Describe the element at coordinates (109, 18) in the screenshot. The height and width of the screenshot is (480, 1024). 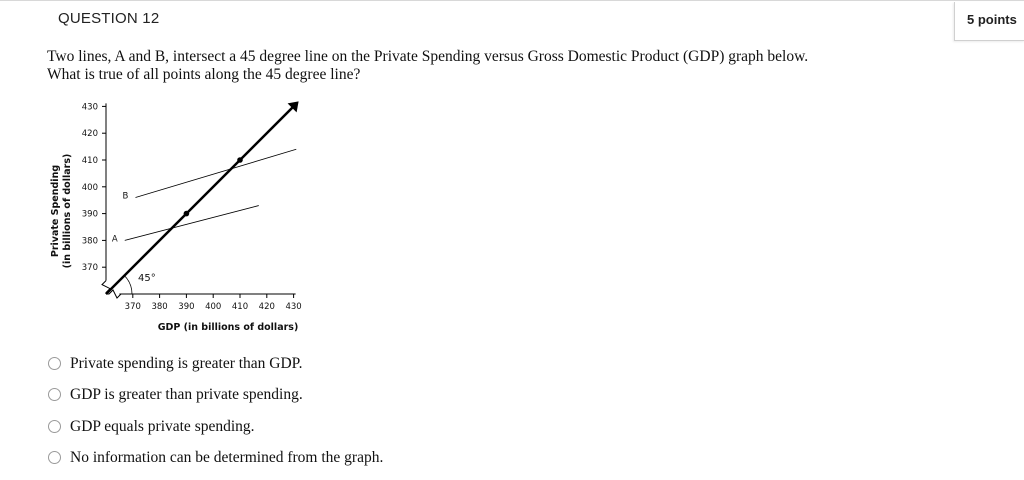
I see `question-title: QUESTION 12` at that location.